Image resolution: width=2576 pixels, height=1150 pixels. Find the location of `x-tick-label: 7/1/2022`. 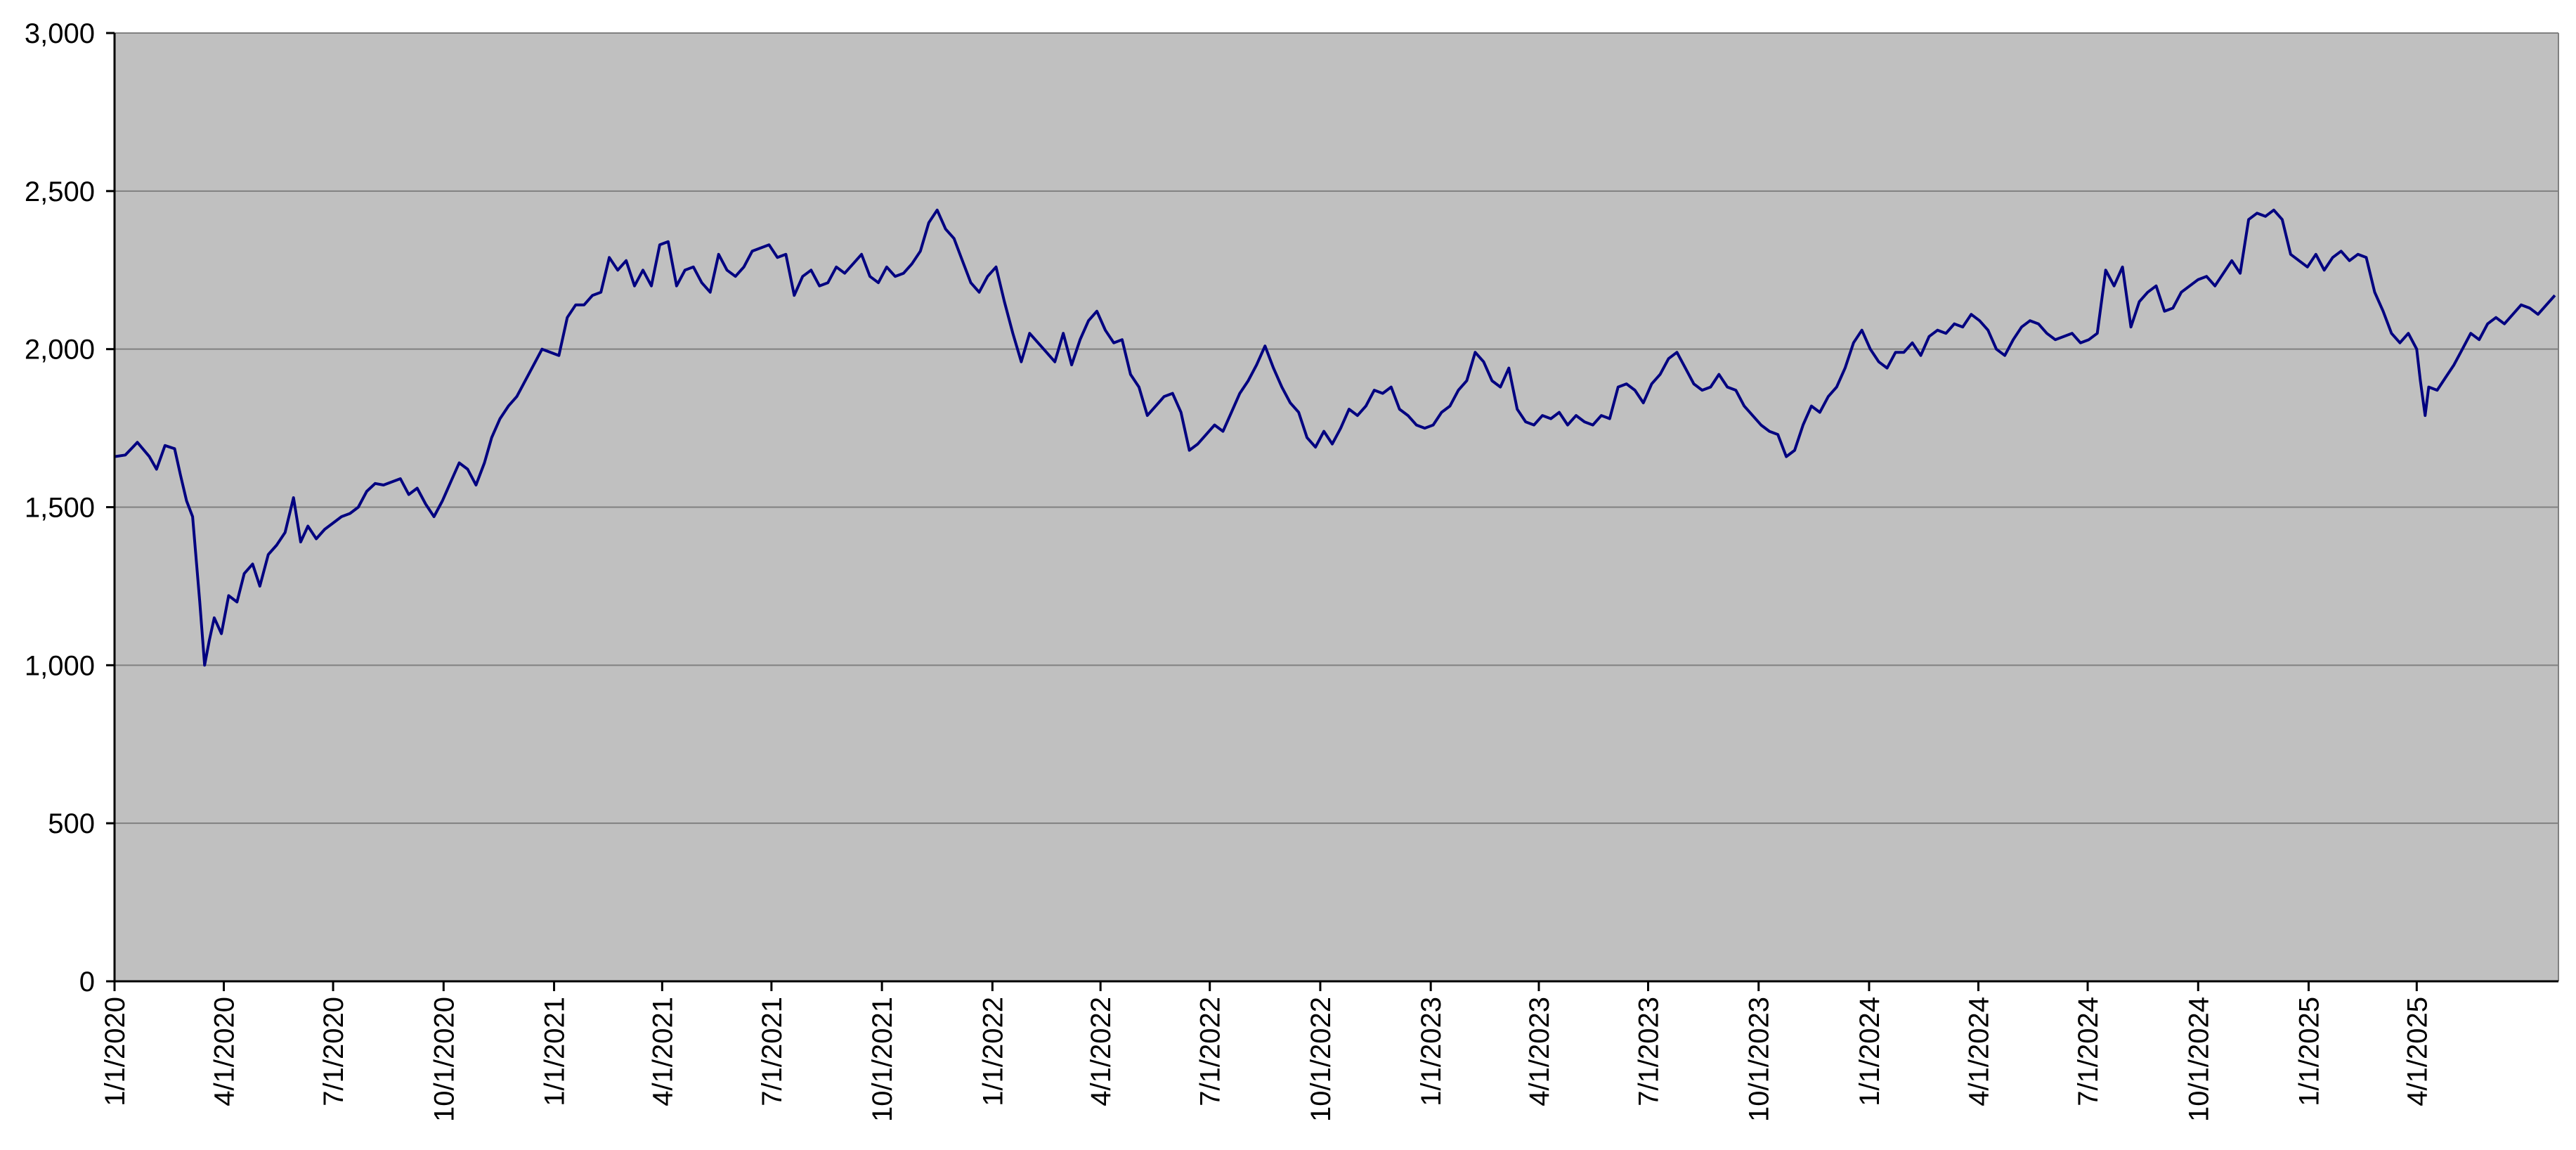

x-tick-label: 7/1/2022 is located at coordinates (1210, 1051).